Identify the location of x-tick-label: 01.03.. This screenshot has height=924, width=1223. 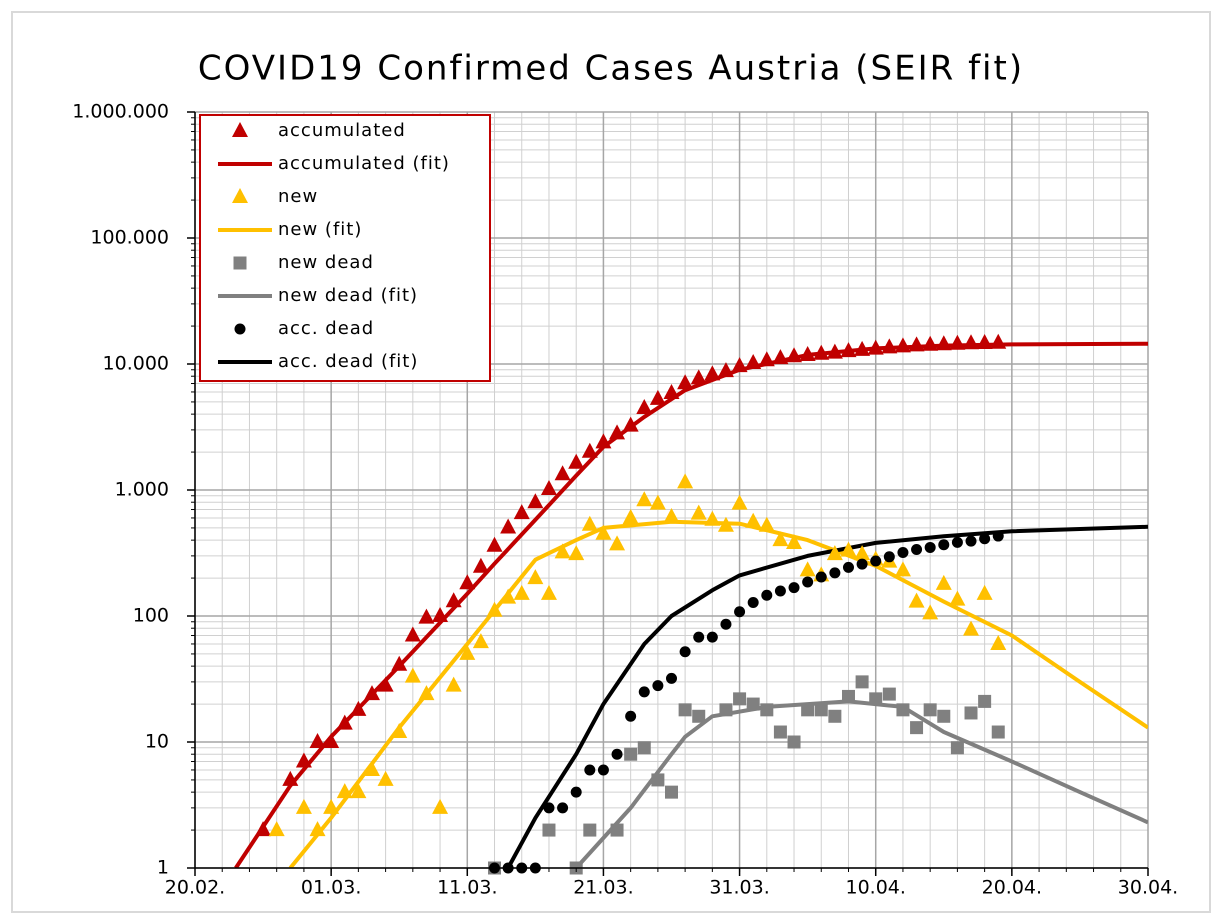
(331, 888).